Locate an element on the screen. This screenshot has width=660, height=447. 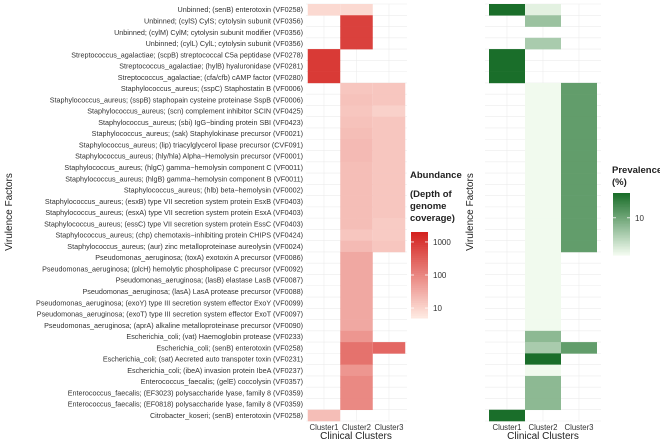
x-tick-label: Cluster2 is located at coordinates (356, 427).